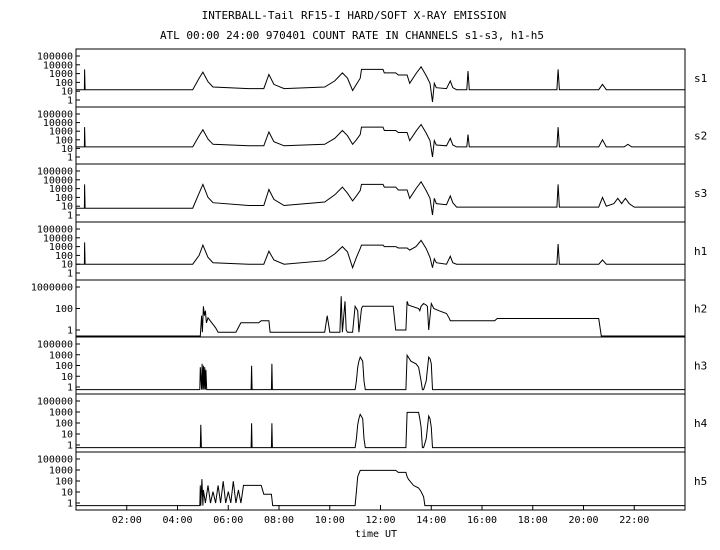 This screenshot has height=550, width=720. What do you see at coordinates (70, 388) in the screenshot?
I see `y-tick-label-h3: 1` at bounding box center [70, 388].